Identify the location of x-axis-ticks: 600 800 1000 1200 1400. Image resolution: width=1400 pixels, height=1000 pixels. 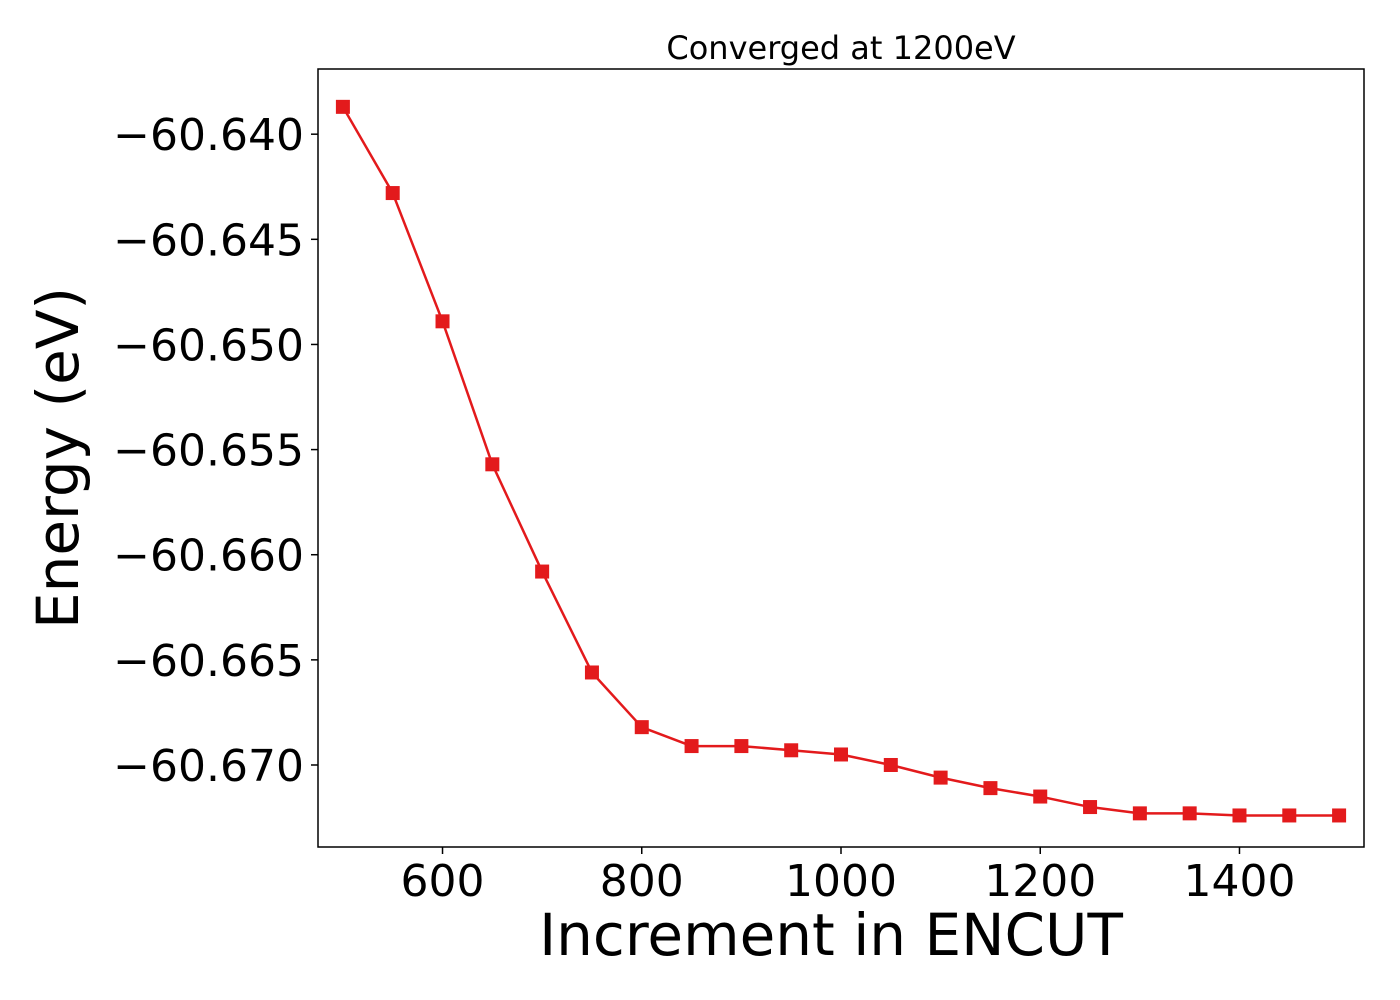
(848, 877).